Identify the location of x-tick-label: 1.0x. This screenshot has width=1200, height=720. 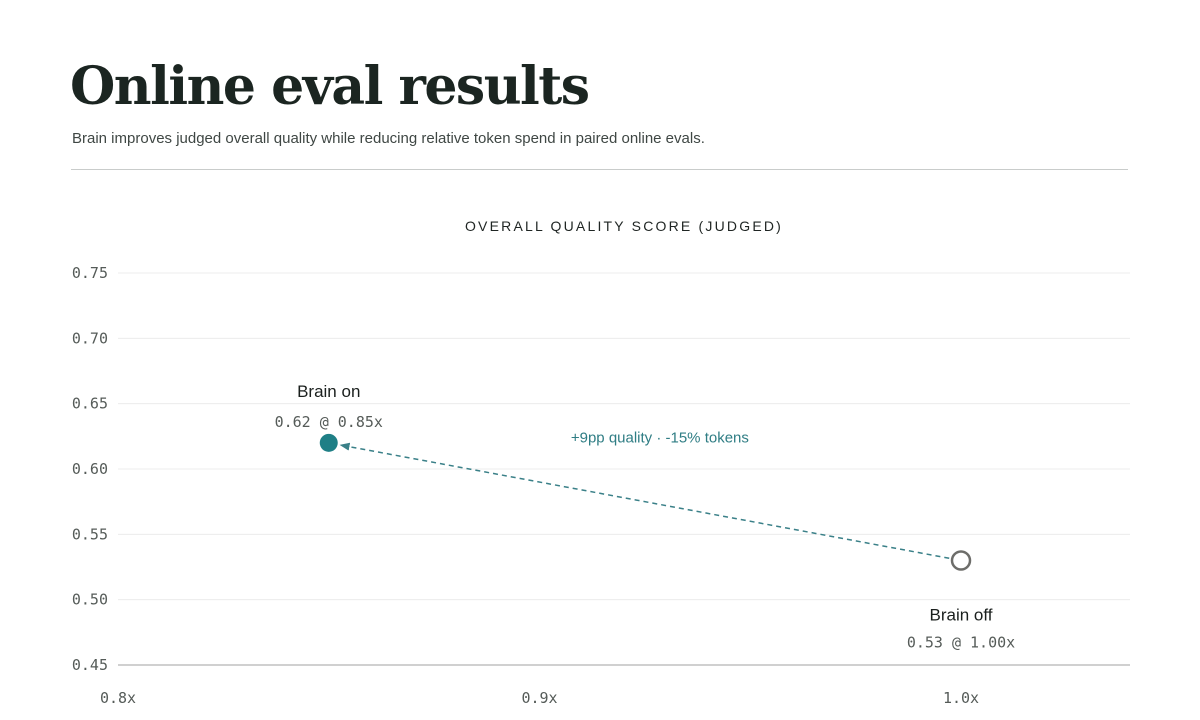
(961, 698).